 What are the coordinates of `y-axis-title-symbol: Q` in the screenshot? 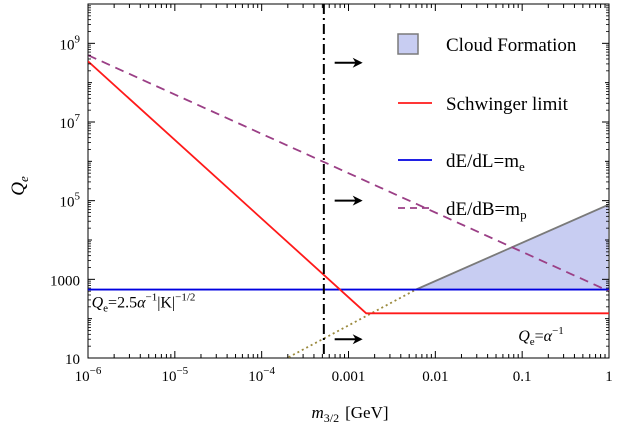 It's located at (18, 189).